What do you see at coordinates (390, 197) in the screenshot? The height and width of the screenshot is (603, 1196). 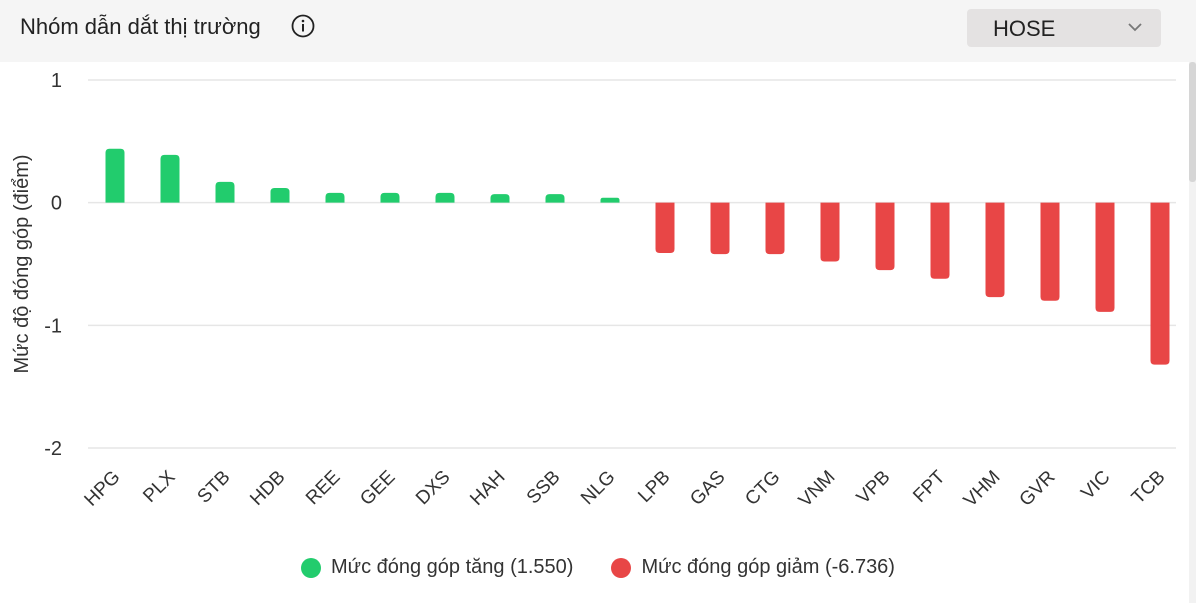 I see `bar-gee` at bounding box center [390, 197].